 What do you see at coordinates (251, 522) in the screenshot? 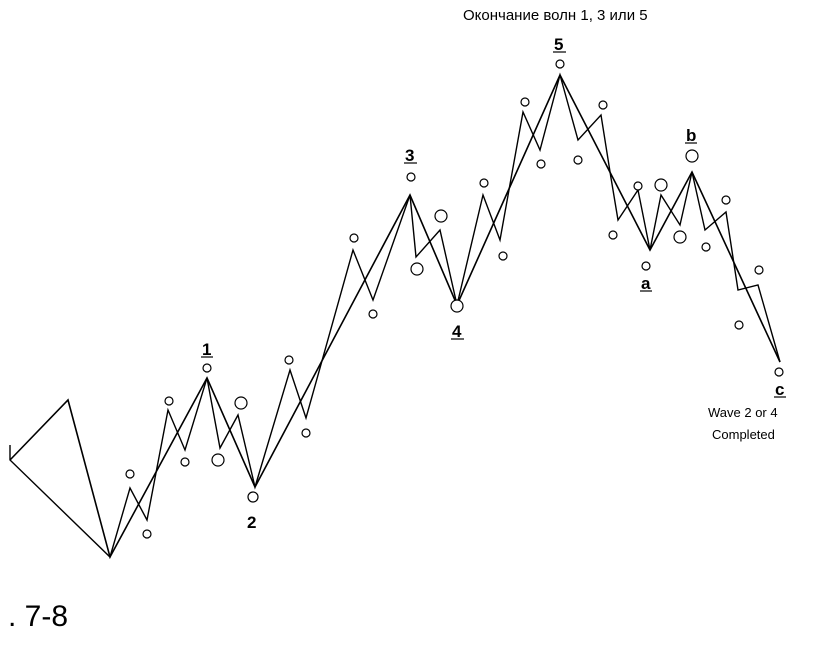
I see `wave-label-2: 2` at bounding box center [251, 522].